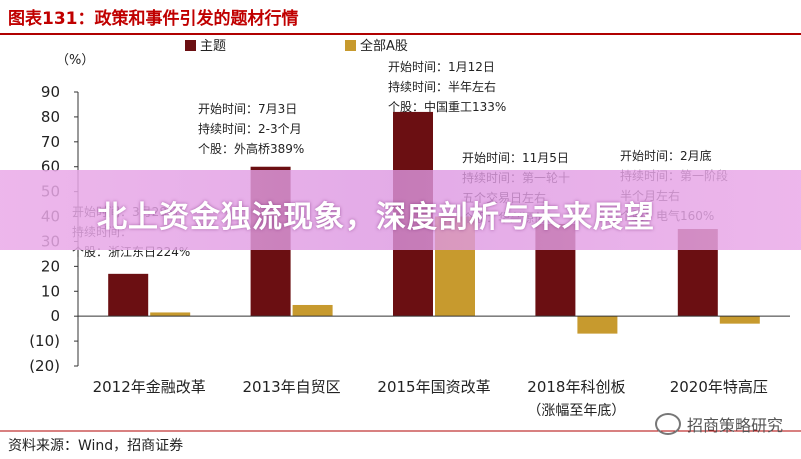 This screenshot has height=459, width=801. Describe the element at coordinates (75, 60) in the screenshot. I see `y-axis-unit: （%）` at that location.